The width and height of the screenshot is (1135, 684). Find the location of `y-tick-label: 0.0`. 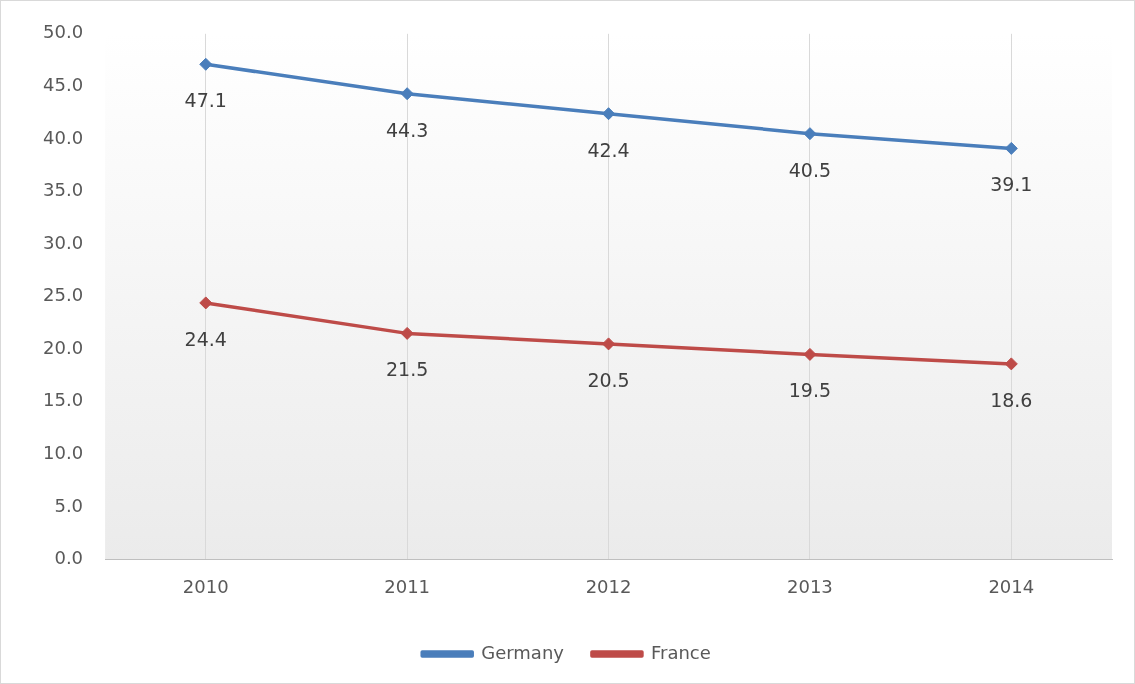

y-tick-label: 0.0 is located at coordinates (69, 558).